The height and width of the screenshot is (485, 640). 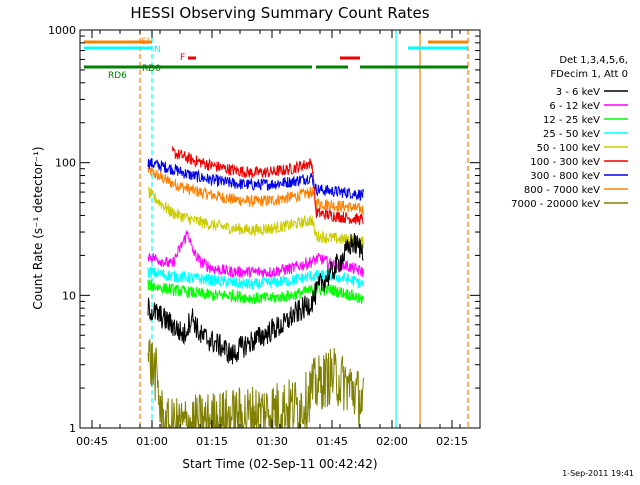 I want to click on x-axis-label: Start Time (02-Sep-11 00:42:42), so click(x=279, y=464).